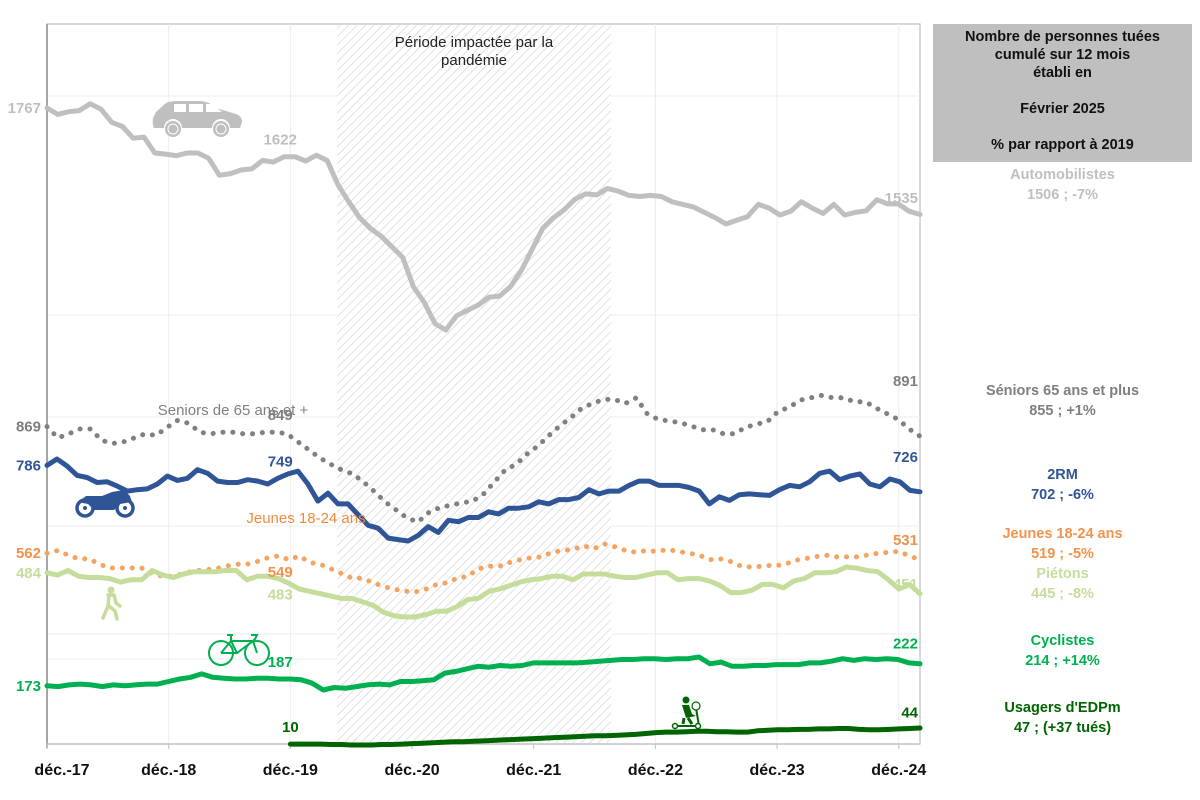 The height and width of the screenshot is (800, 1200). What do you see at coordinates (1062, 651) in the screenshot?
I see `legend-cyclistes: Cyclistes 214 ; +14%` at bounding box center [1062, 651].